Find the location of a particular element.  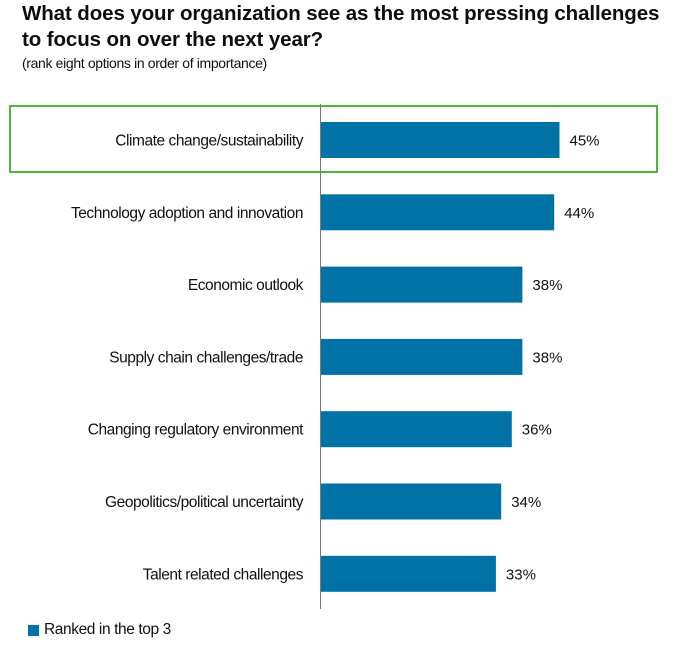

category-label: Talent related challenges is located at coordinates (223, 574).